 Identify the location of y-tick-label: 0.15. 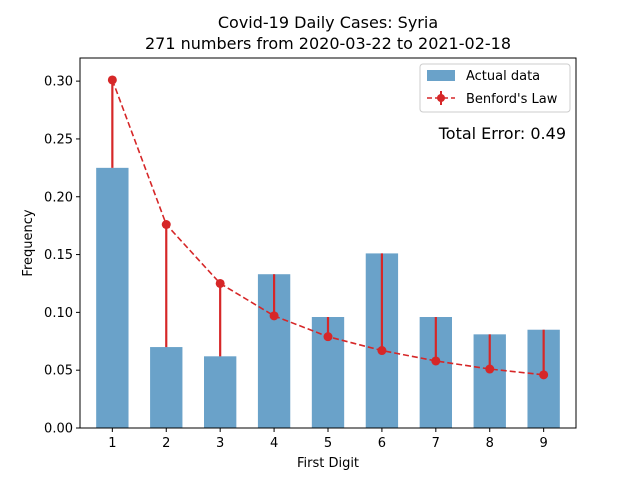
(58, 255).